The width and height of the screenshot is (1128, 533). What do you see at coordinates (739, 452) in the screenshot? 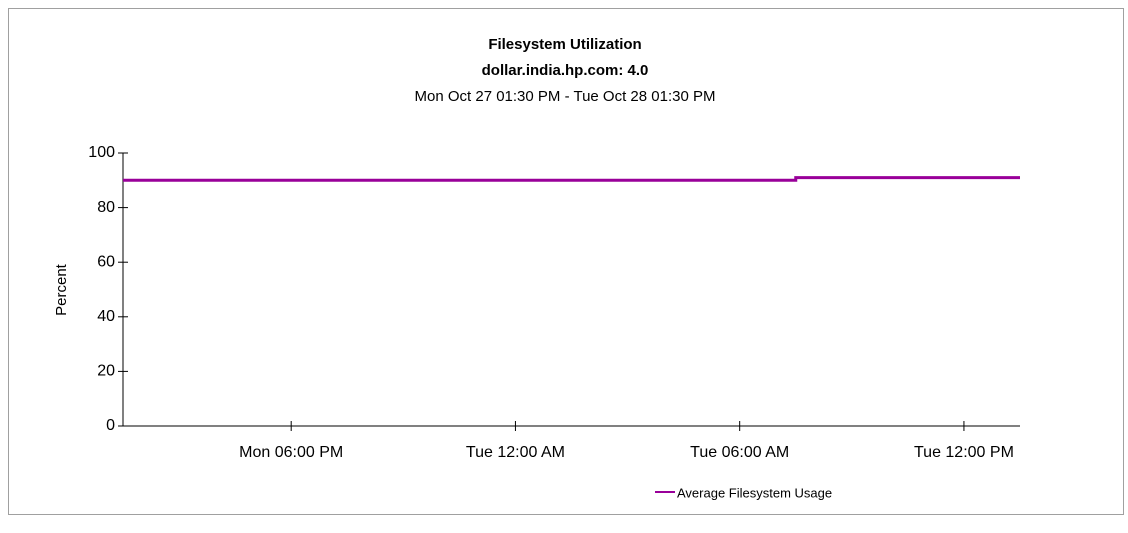
I see `x-tick-label: Tue 06:00 AM` at bounding box center [739, 452].